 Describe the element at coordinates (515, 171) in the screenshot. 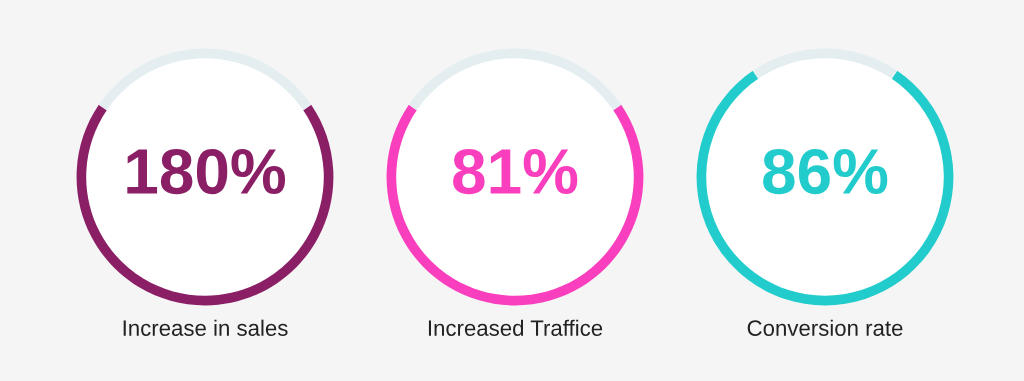

I see `text: 81%` at that location.